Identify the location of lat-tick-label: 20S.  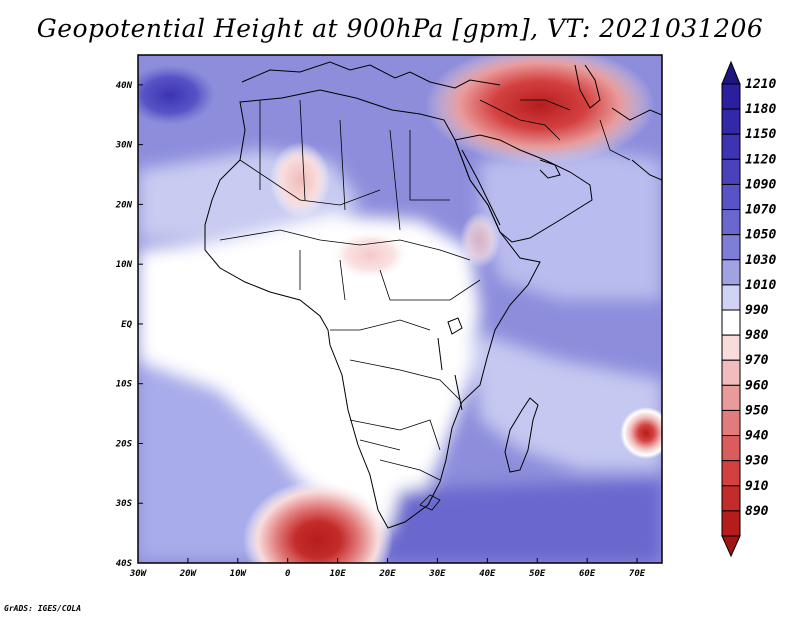
(124, 444).